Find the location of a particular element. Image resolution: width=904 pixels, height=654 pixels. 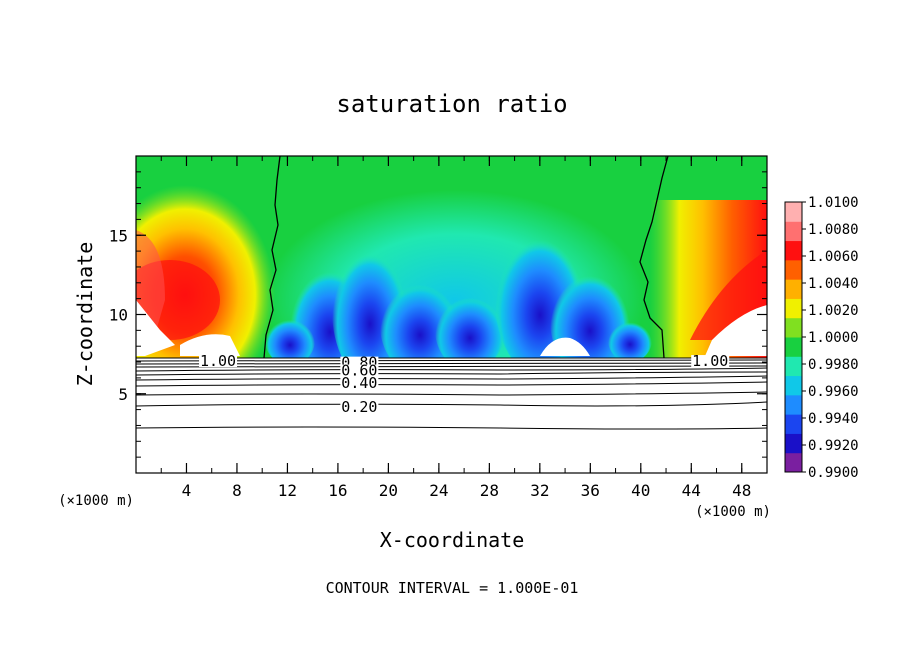

contour-lines is located at coordinates (451, 393).